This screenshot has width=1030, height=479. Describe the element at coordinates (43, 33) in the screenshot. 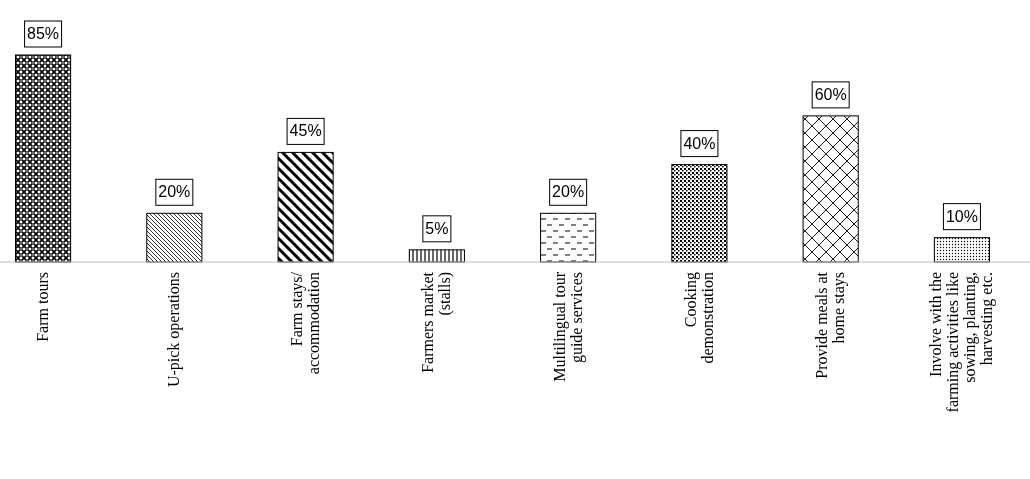

I see `data-label: 85%` at that location.